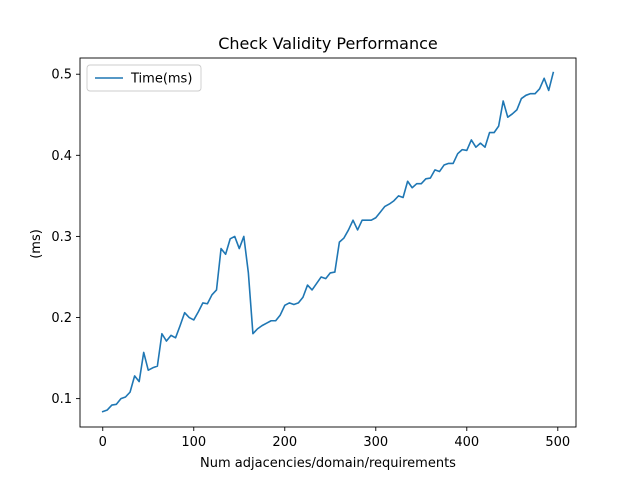  What do you see at coordinates (375, 442) in the screenshot?
I see `x-tick-label: 300` at bounding box center [375, 442].